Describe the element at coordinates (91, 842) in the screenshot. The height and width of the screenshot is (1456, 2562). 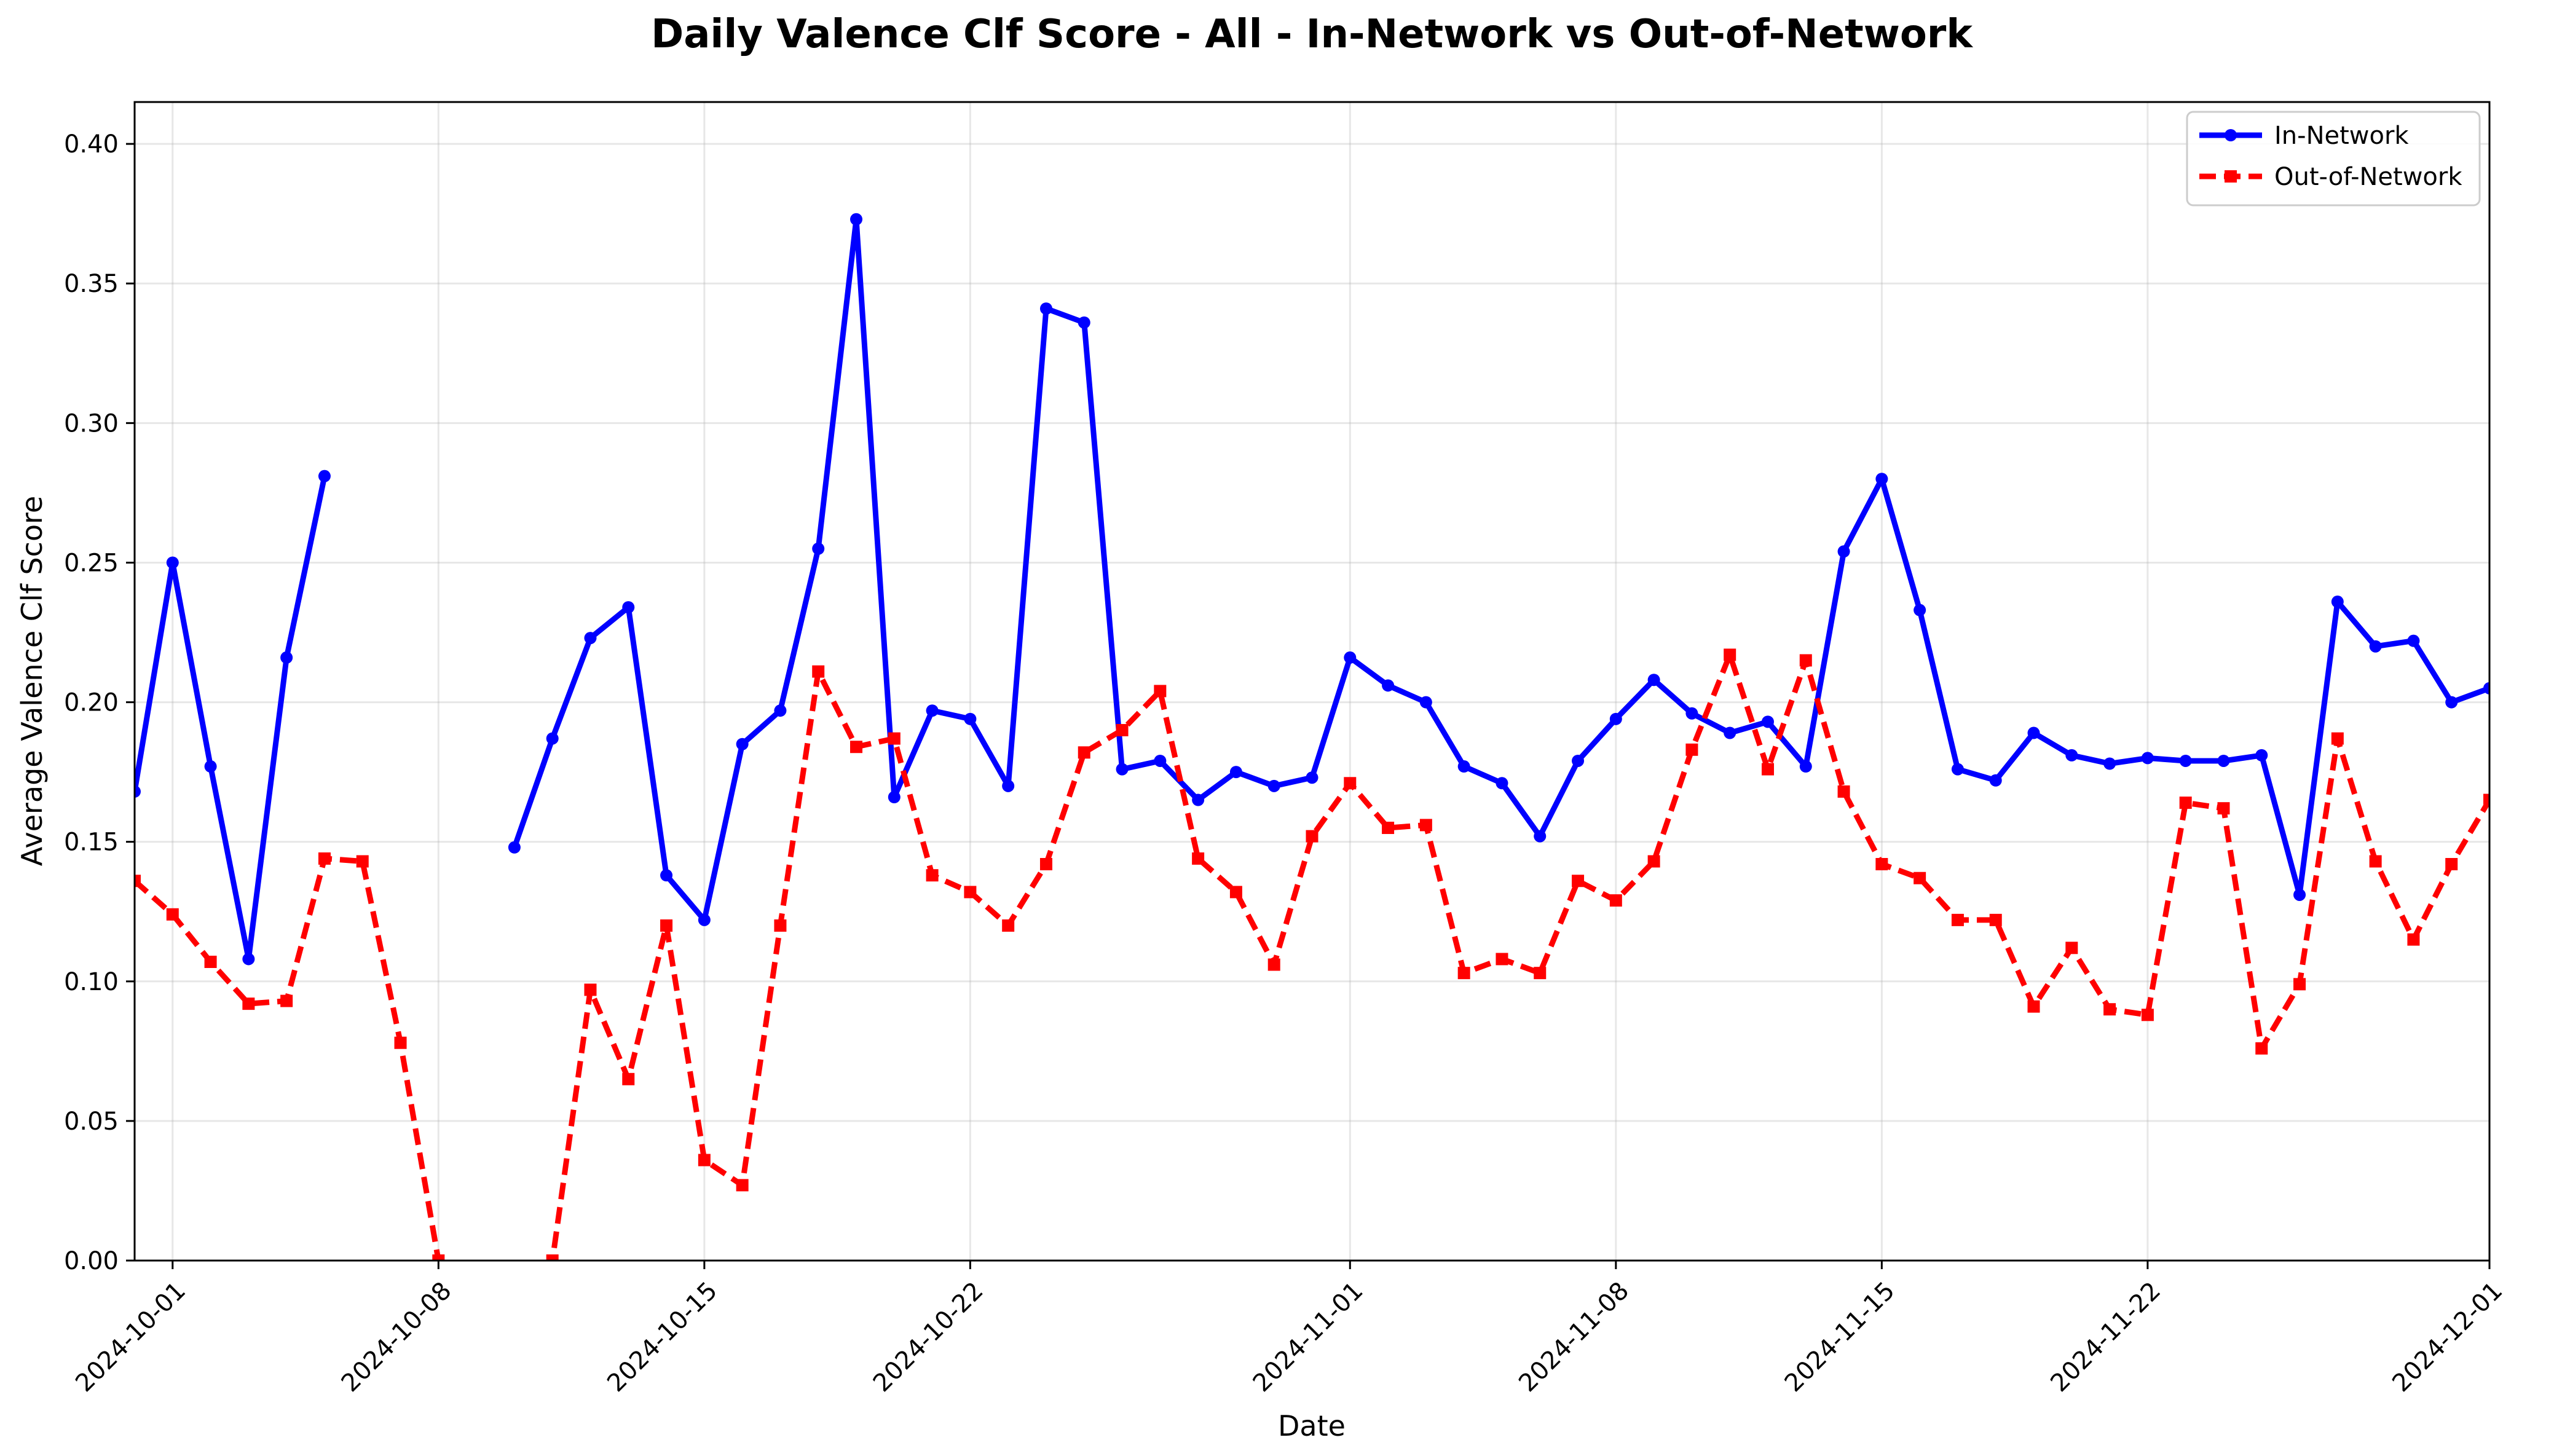
I see `y-tick-label: 0.15` at that location.